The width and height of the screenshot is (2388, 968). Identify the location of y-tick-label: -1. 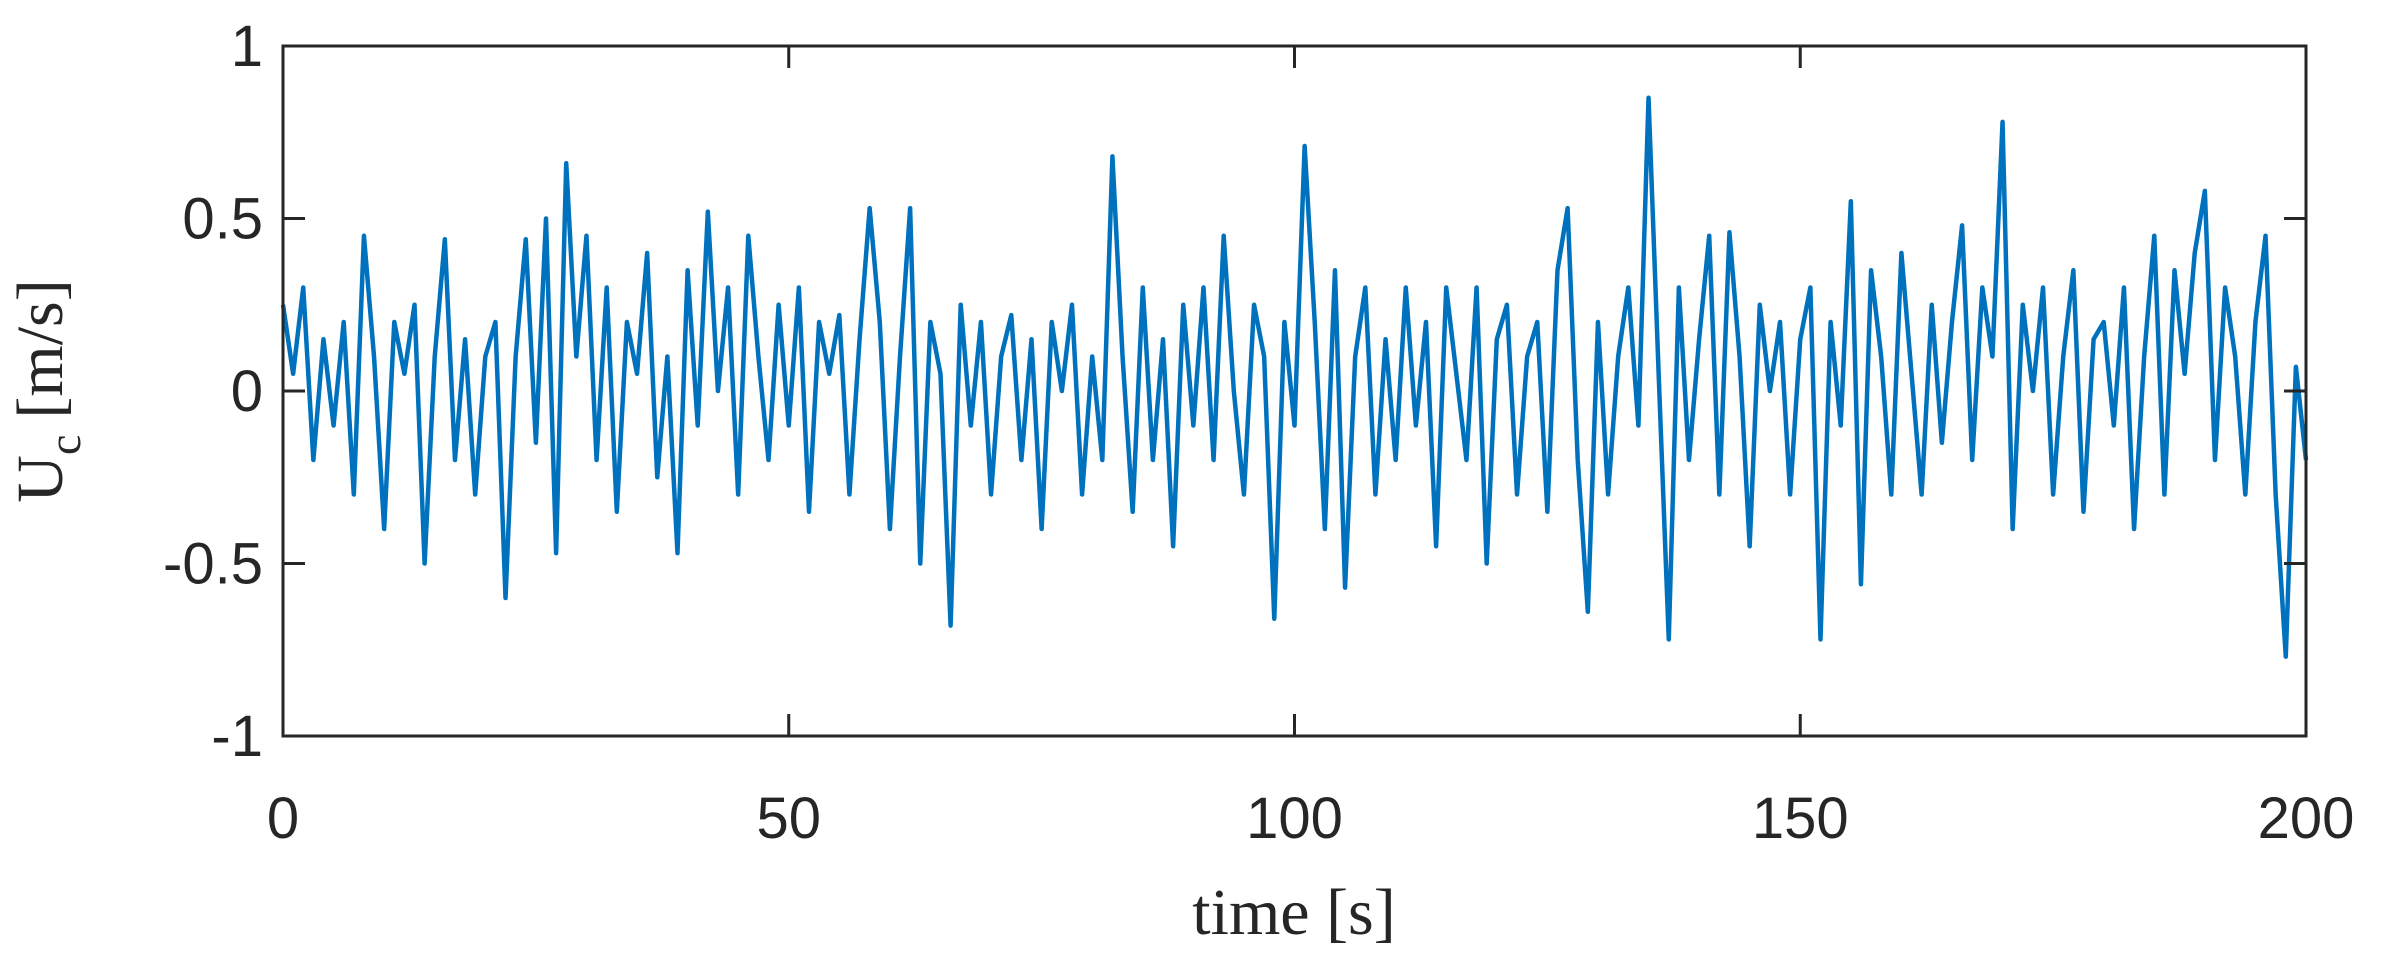
(237, 736).